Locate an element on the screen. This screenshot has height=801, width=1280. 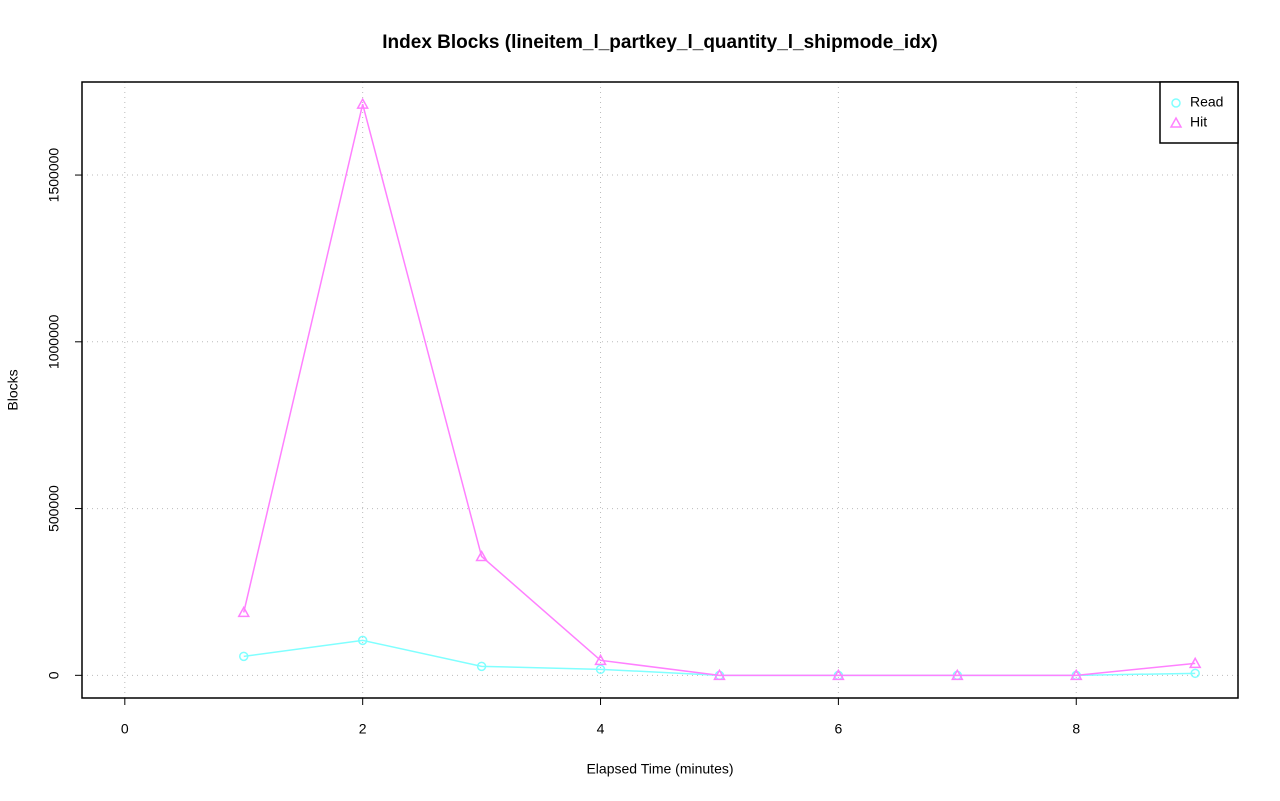
y-axis-label: Blocks is located at coordinates (13, 389).